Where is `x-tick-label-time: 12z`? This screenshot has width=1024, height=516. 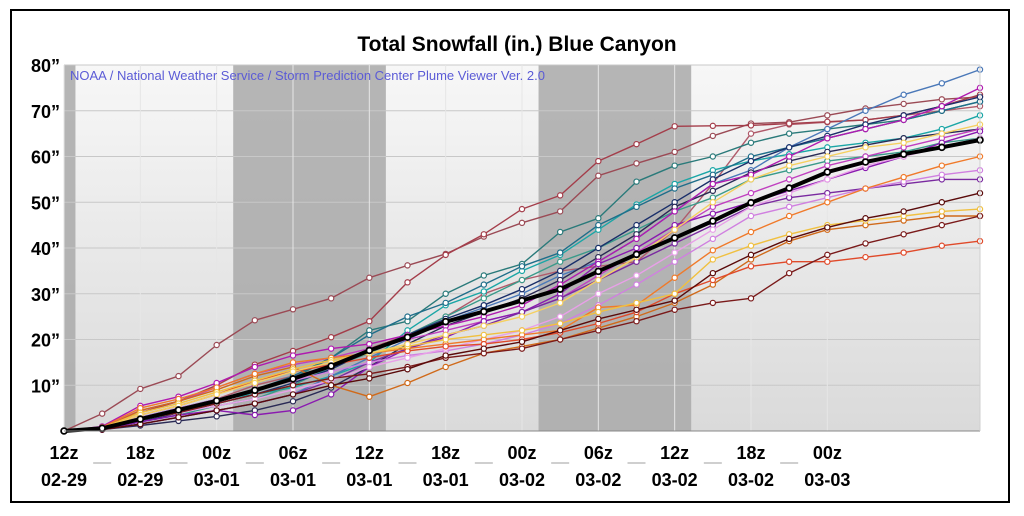 x-tick-label-time: 12z is located at coordinates (369, 453).